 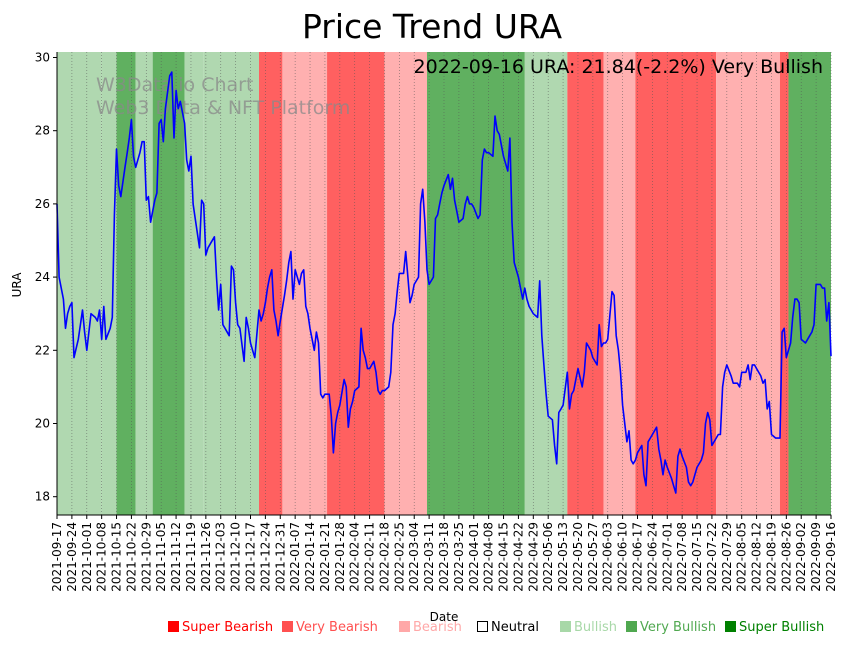 What do you see at coordinates (295, 557) in the screenshot?
I see `x-tick-label: 2022-01-07` at bounding box center [295, 557].